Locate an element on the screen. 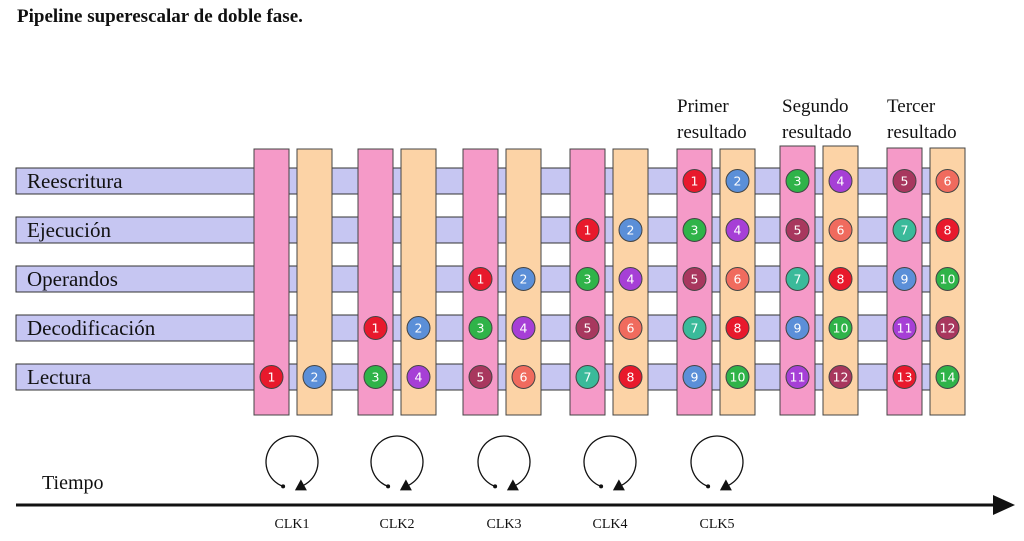  result-header-line1: Segundo is located at coordinates (815, 106).